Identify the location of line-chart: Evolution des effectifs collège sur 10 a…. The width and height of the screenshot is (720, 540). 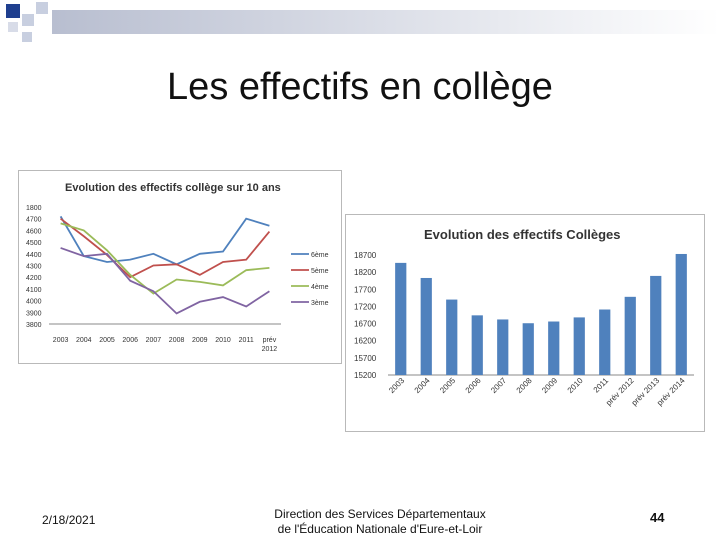
(177, 267).